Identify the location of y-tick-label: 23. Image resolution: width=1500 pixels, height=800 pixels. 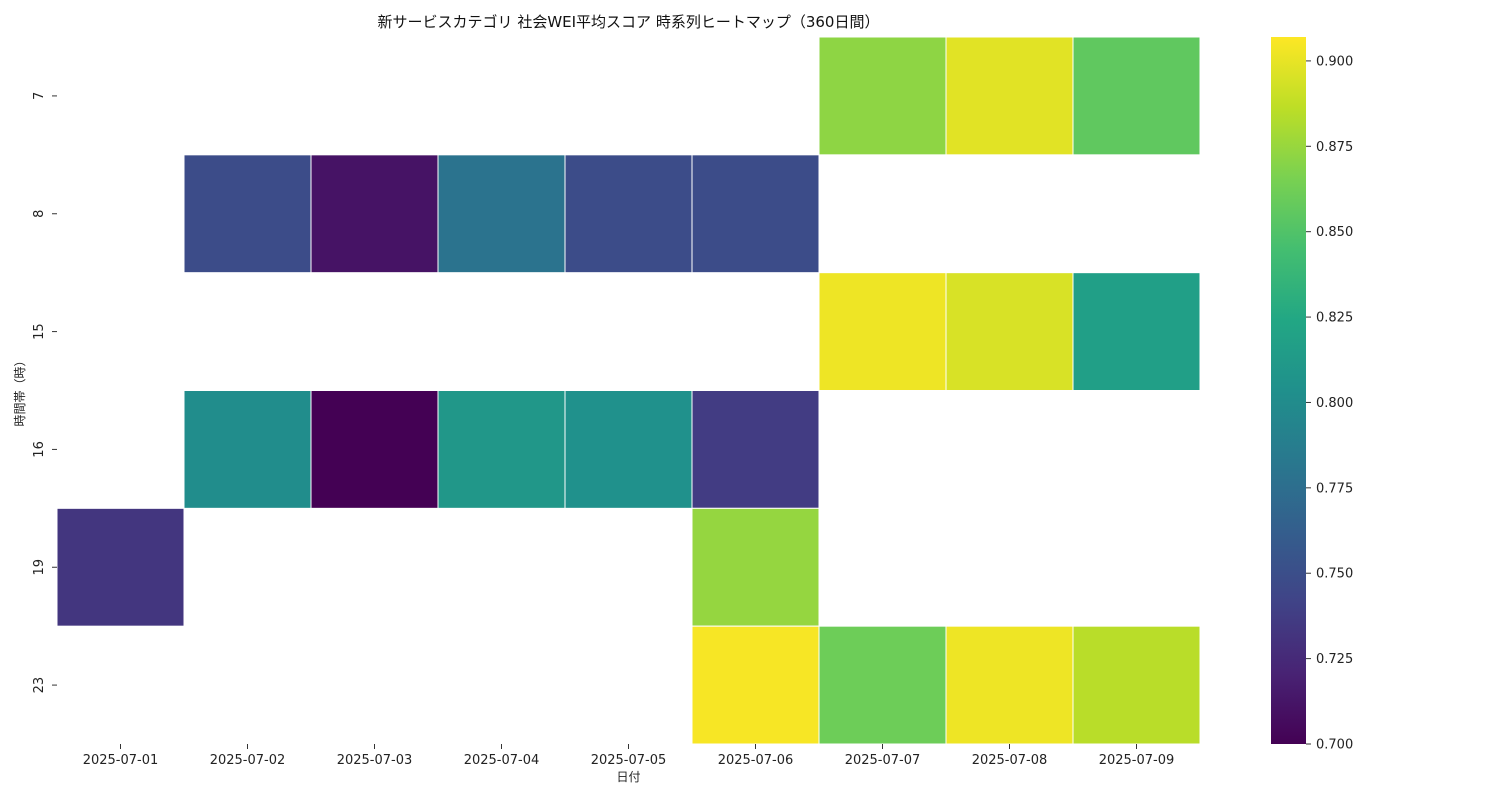
(39, 685).